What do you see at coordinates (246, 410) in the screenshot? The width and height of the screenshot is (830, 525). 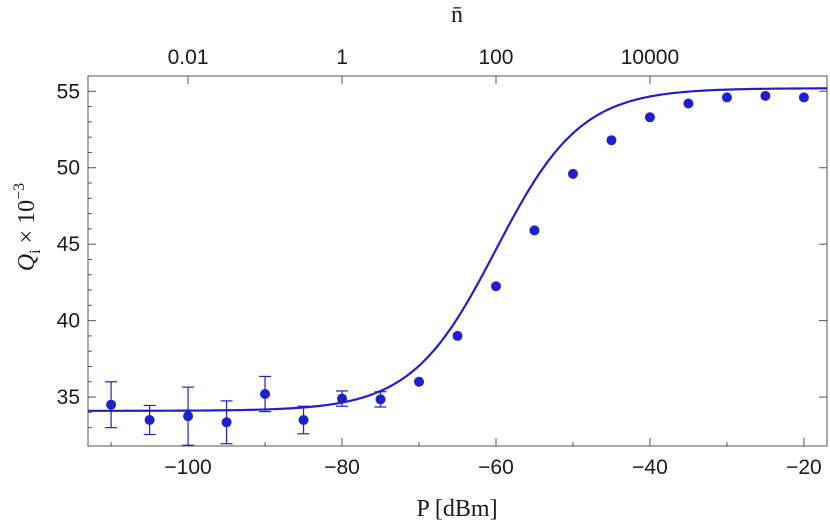 I see `error-bars` at bounding box center [246, 410].